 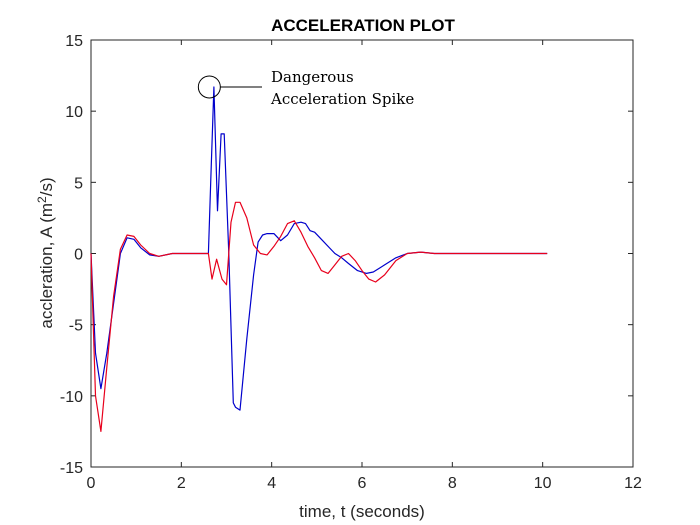 What do you see at coordinates (342, 99) in the screenshot?
I see `annotation-line-2: Acceleration Spike` at bounding box center [342, 99].